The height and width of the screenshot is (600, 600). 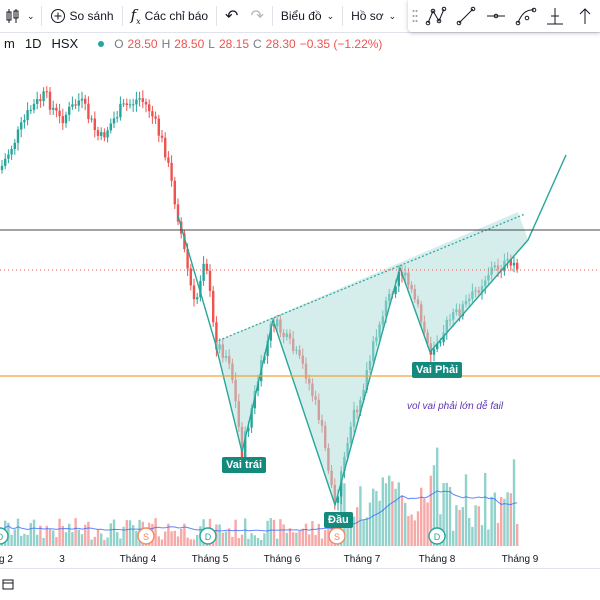 I want to click on left-shoulder-label: Vai trái, so click(x=244, y=465).